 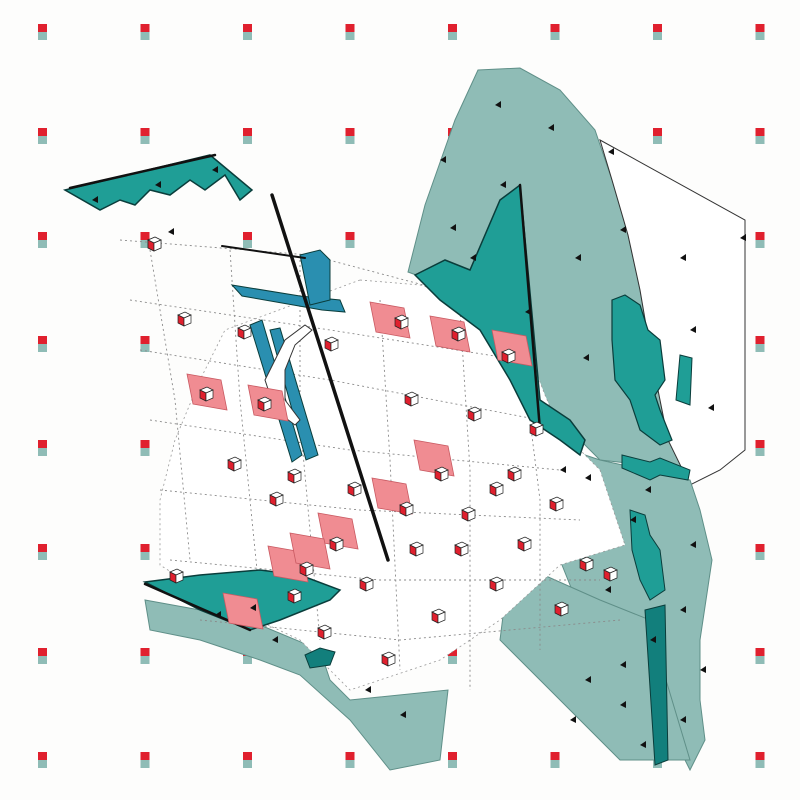 I want to click on right-small-teal-tab, so click(x=684, y=380).